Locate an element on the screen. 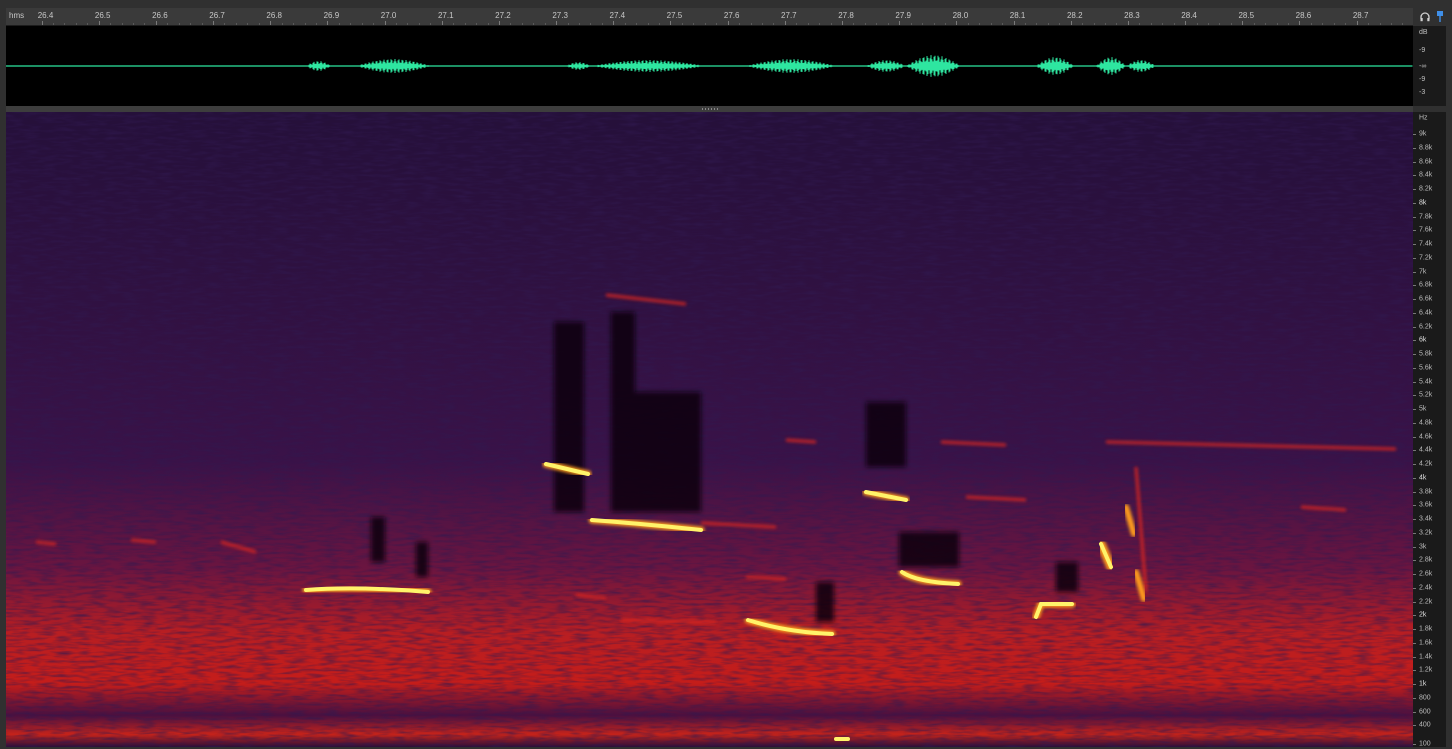 The height and width of the screenshot is (749, 1452). waveform-view is located at coordinates (709, 66).